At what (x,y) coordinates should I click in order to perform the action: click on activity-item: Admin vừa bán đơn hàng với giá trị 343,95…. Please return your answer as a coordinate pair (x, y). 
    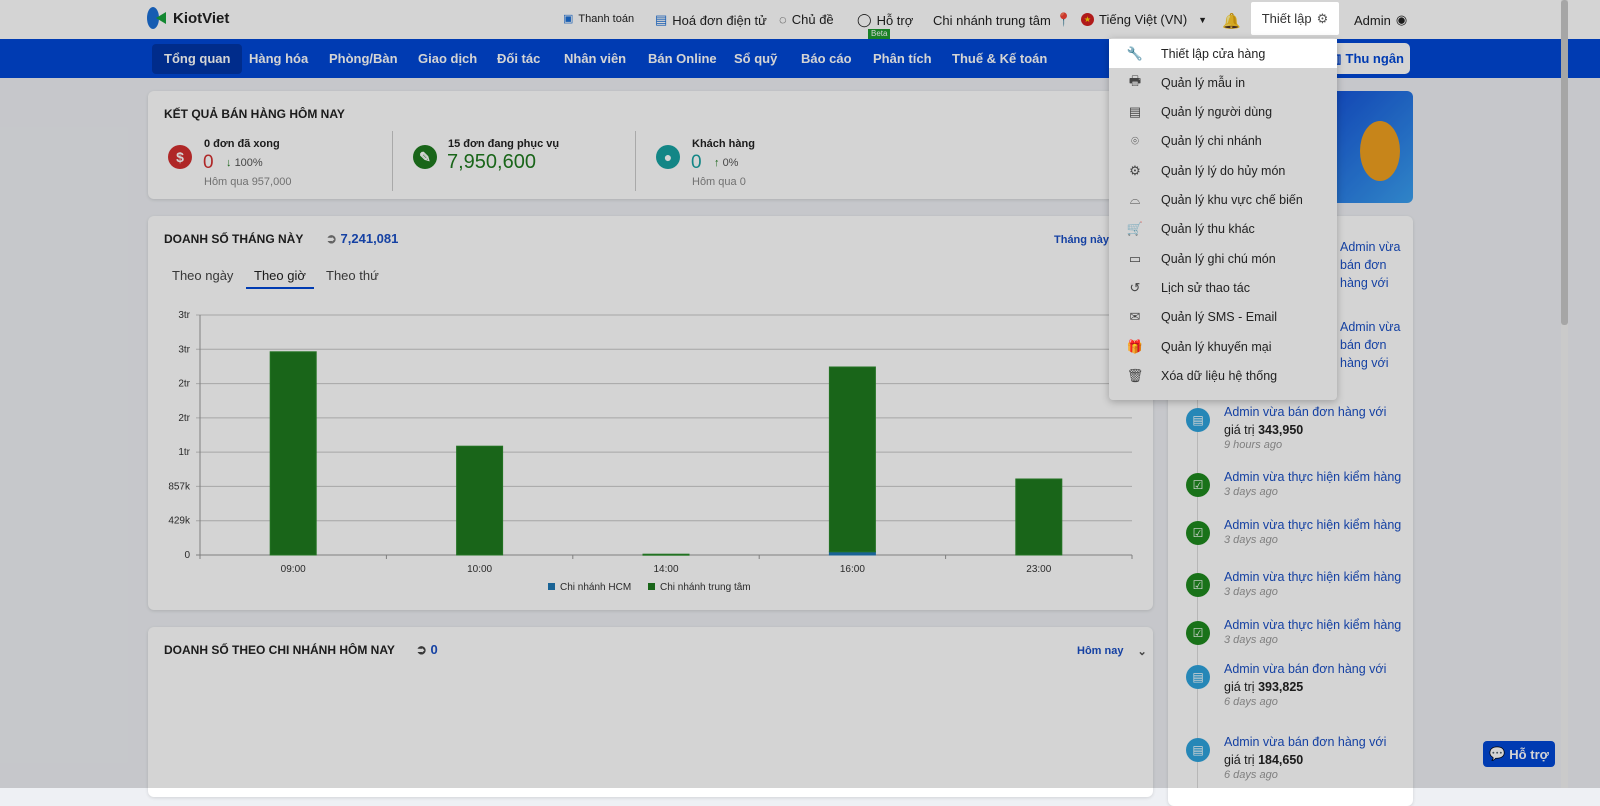
    Looking at the image, I should click on (1305, 428).